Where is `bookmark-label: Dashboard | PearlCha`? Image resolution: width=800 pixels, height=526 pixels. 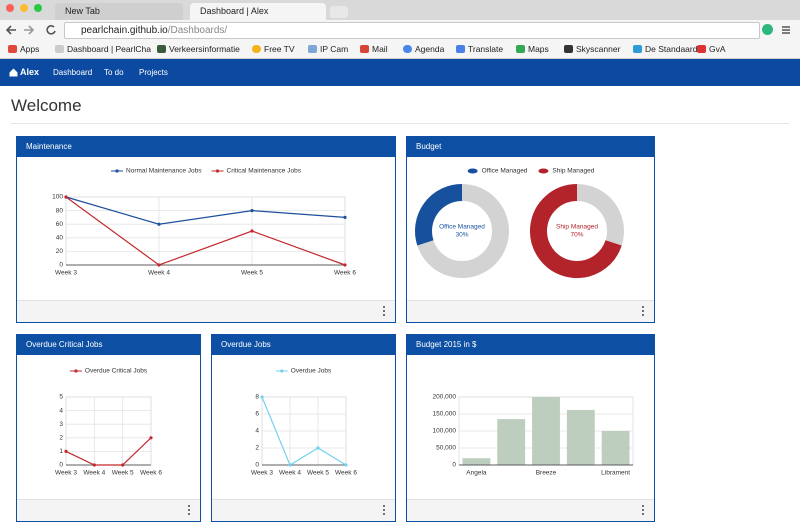 bookmark-label: Dashboard | PearlCha is located at coordinates (109, 49).